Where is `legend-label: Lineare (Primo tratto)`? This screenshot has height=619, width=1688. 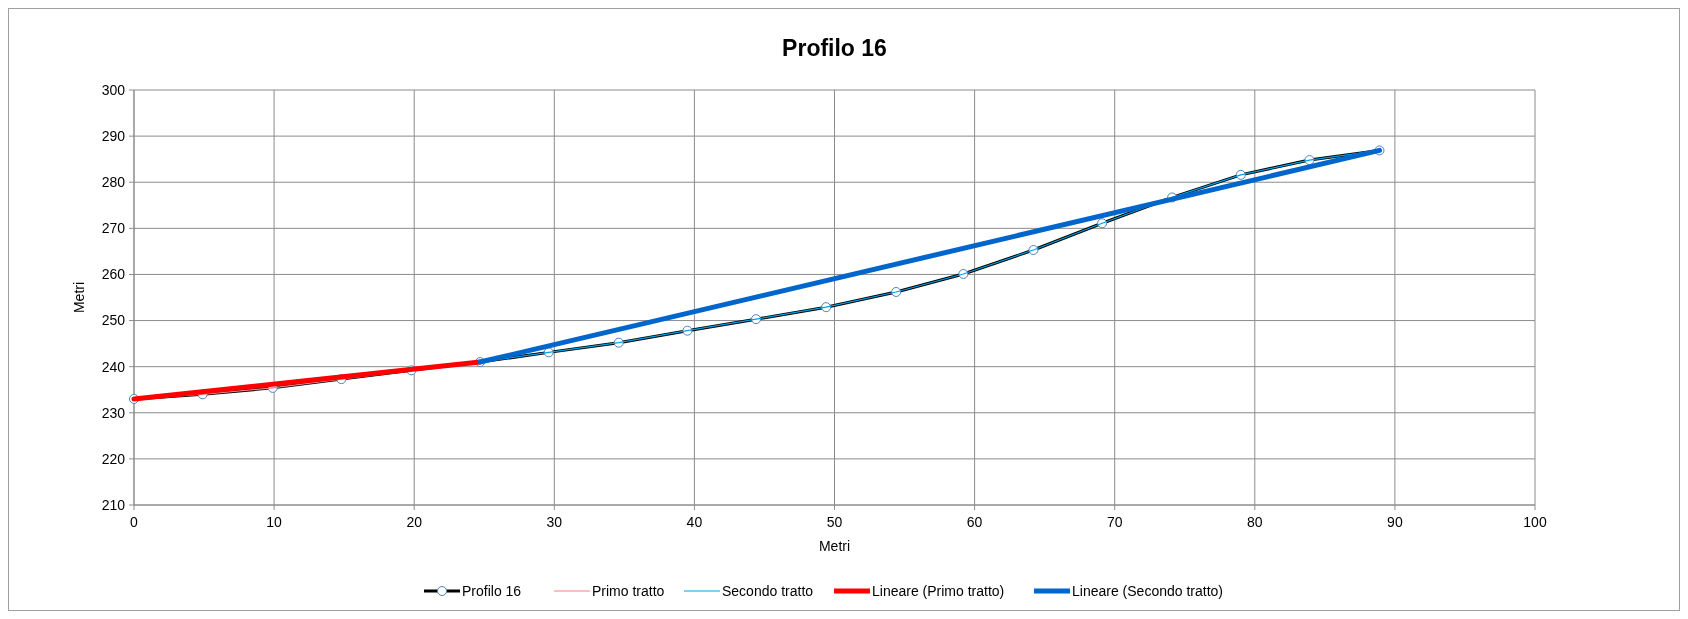
legend-label: Lineare (Primo tratto) is located at coordinates (938, 590).